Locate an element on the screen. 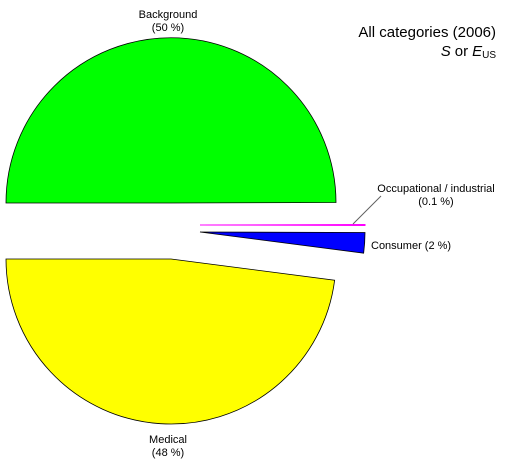 This screenshot has height=464, width=508. background-label: Background is located at coordinates (168, 15).